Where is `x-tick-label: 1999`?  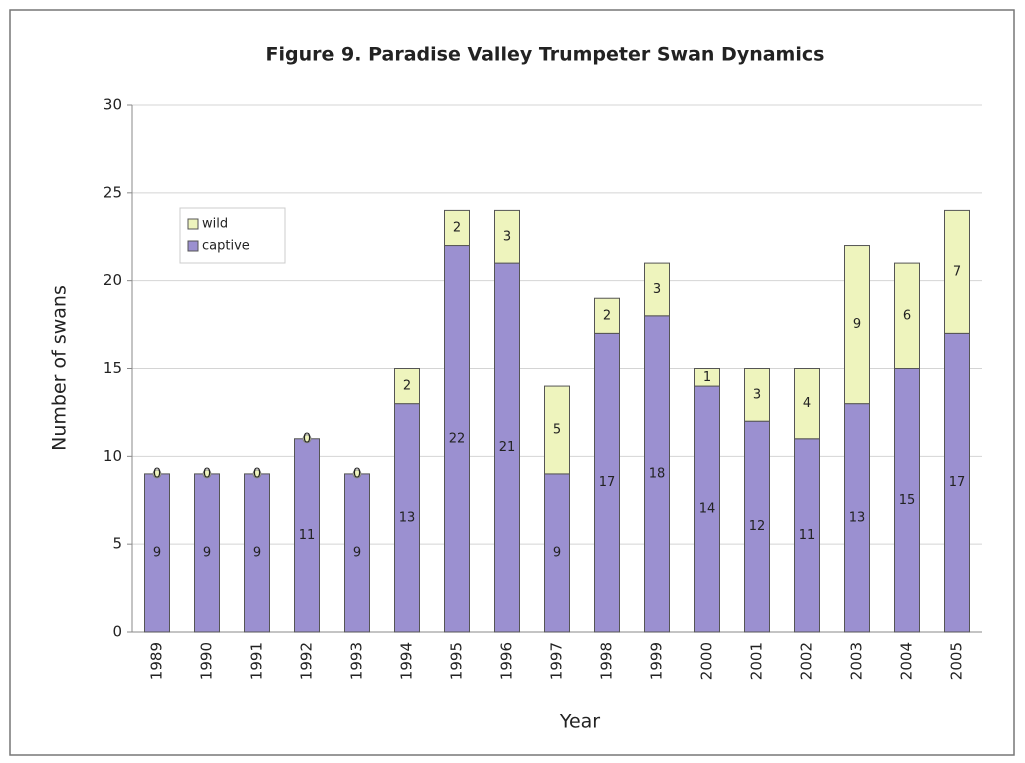
x-tick-label: 1999 is located at coordinates (657, 661).